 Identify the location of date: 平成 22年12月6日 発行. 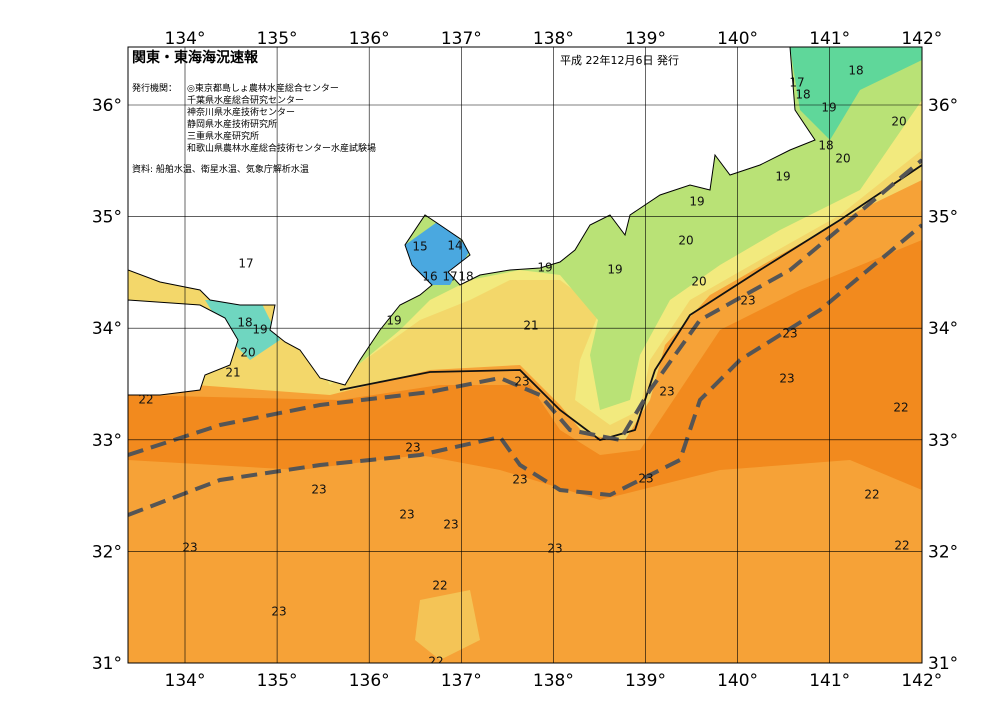
(619, 60).